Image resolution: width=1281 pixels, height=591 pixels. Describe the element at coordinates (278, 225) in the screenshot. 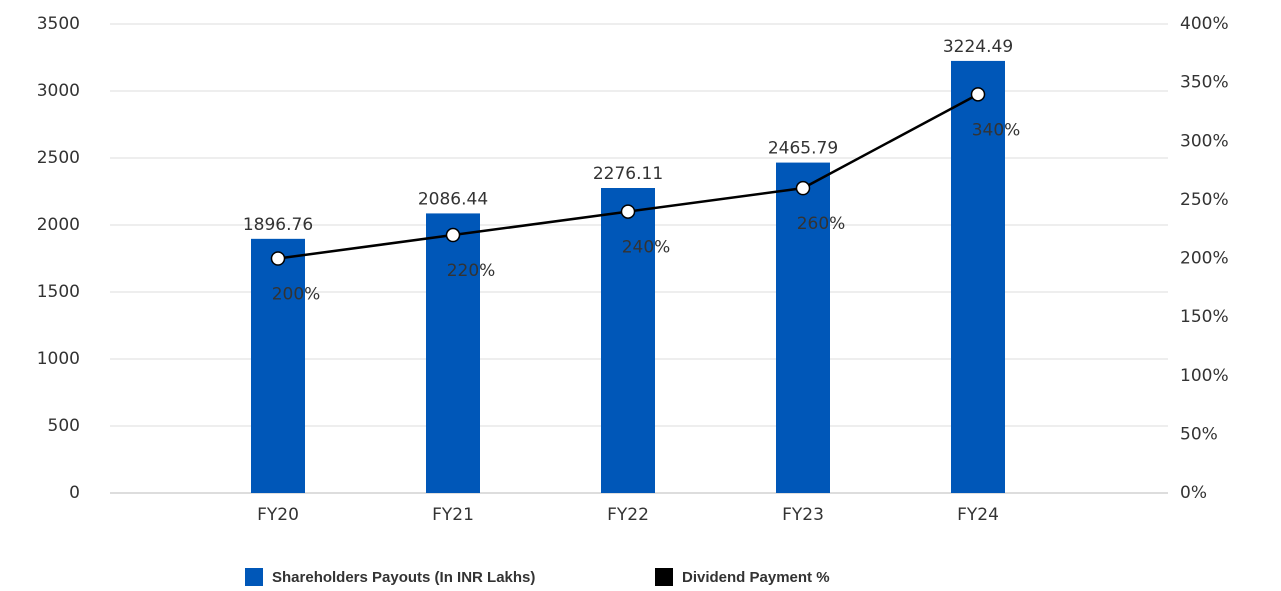

I see `bar-value-label: 1896.76` at that location.